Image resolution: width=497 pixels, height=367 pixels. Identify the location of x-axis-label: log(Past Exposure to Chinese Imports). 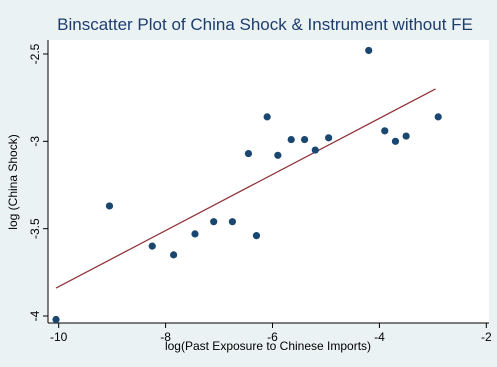
(268, 346).